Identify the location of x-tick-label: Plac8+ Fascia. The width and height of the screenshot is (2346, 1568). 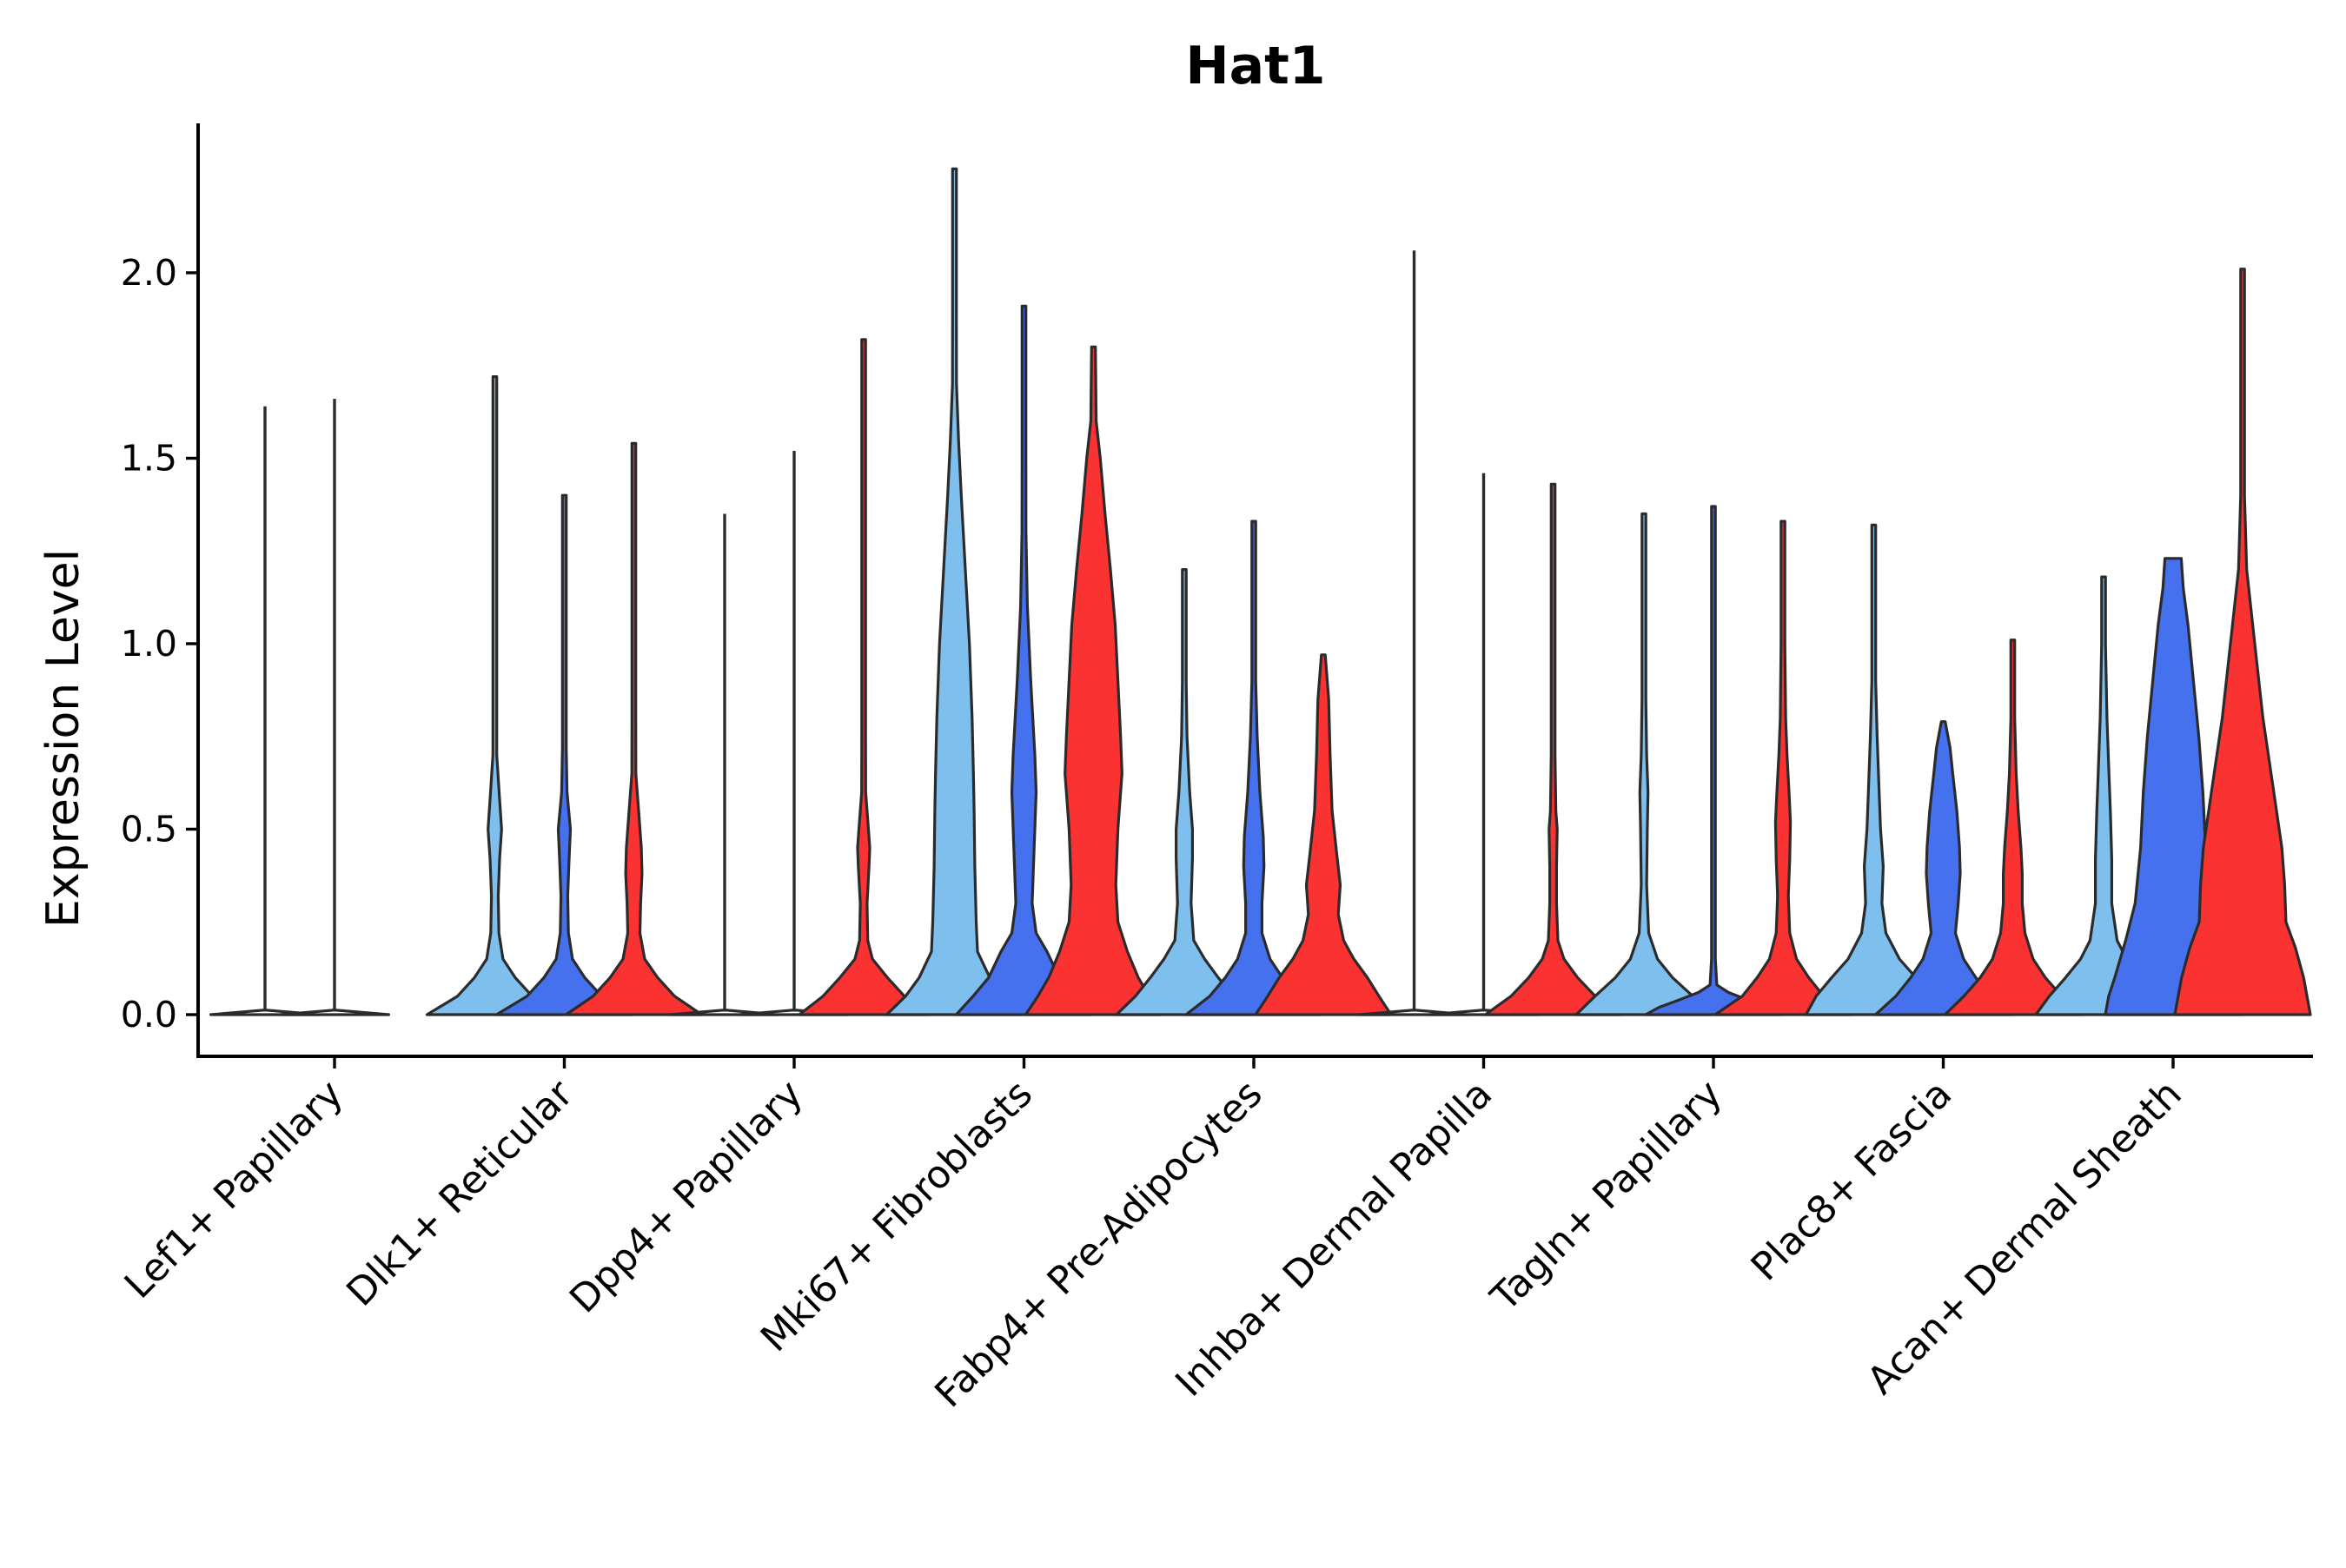
(1852, 1181).